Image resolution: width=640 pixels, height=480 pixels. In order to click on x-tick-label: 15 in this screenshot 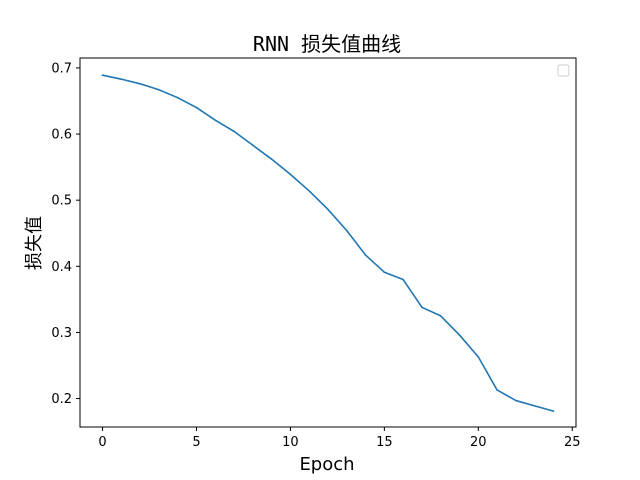, I will do `click(384, 442)`.